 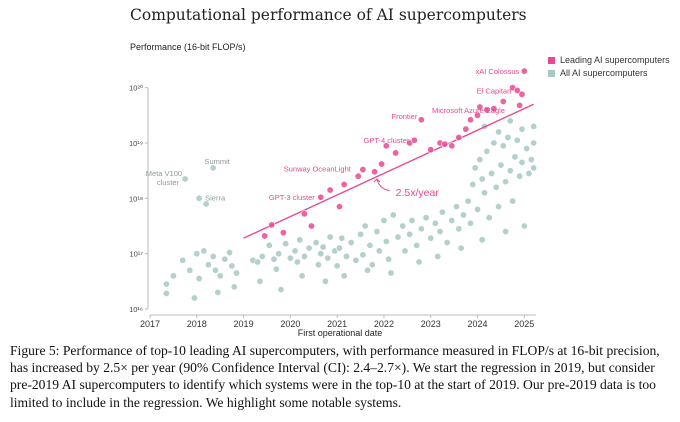 What do you see at coordinates (551, 60) in the screenshot?
I see `legend-leading-swatch` at bounding box center [551, 60].